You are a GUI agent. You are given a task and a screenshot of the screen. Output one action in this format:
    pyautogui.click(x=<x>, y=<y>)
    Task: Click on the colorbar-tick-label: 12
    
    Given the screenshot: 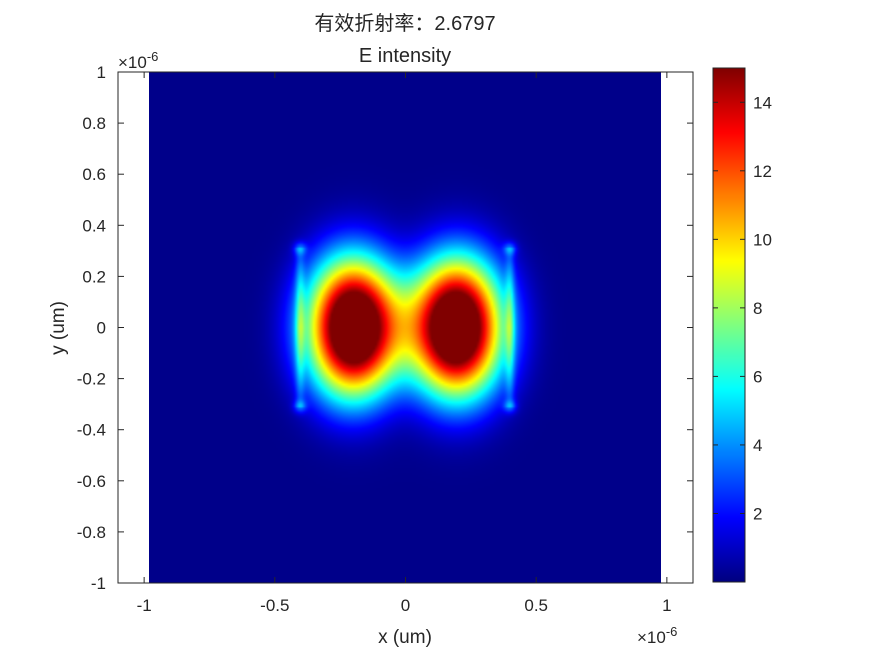 What is the action you would take?
    pyautogui.click(x=762, y=171)
    